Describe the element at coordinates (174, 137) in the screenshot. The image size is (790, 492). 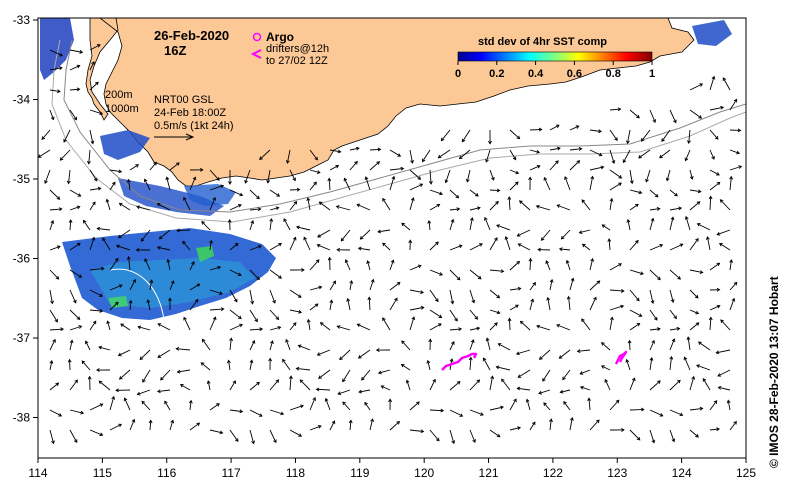
I see `velocity-scale-arrow` at that location.